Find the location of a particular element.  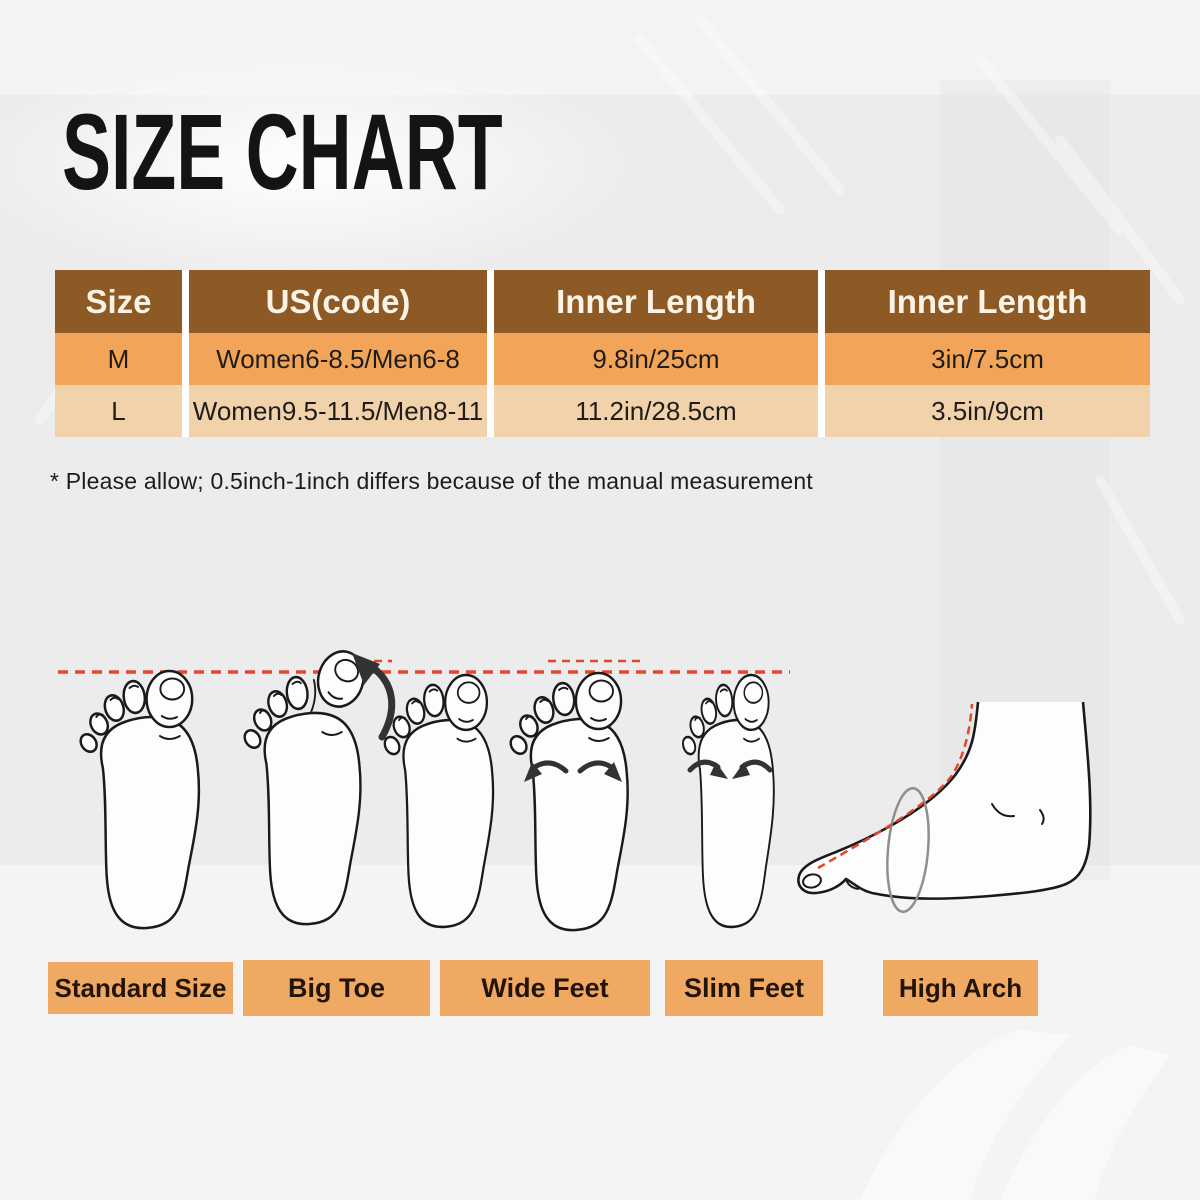

label-high-arch: High Arch is located at coordinates (960, 988).